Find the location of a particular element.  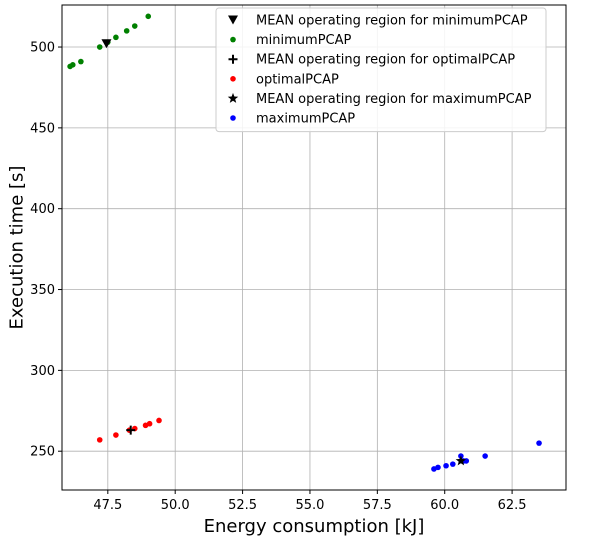

point-mean-operating-region-for-maximumpcap is located at coordinates (461, 460).